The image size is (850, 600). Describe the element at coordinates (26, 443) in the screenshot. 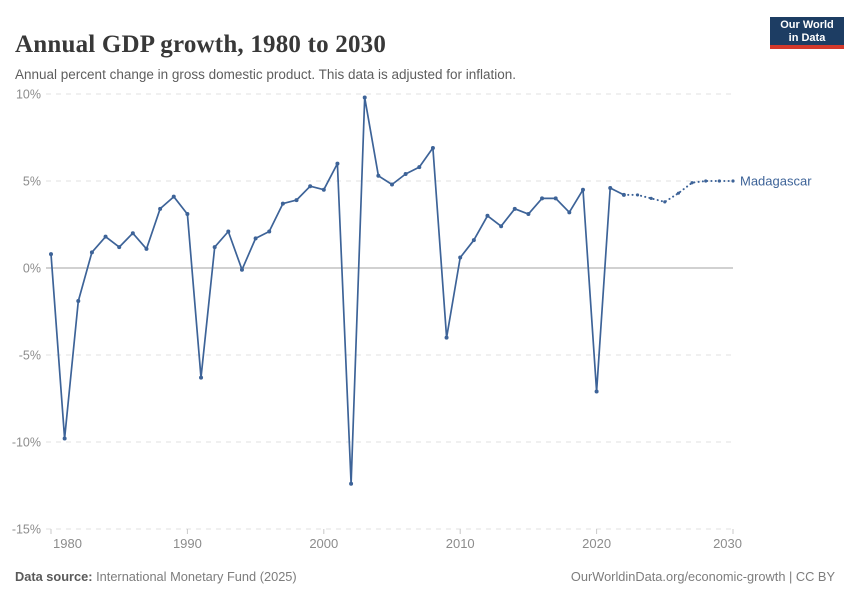

I see `y-axis-tick-label: -10%` at that location.